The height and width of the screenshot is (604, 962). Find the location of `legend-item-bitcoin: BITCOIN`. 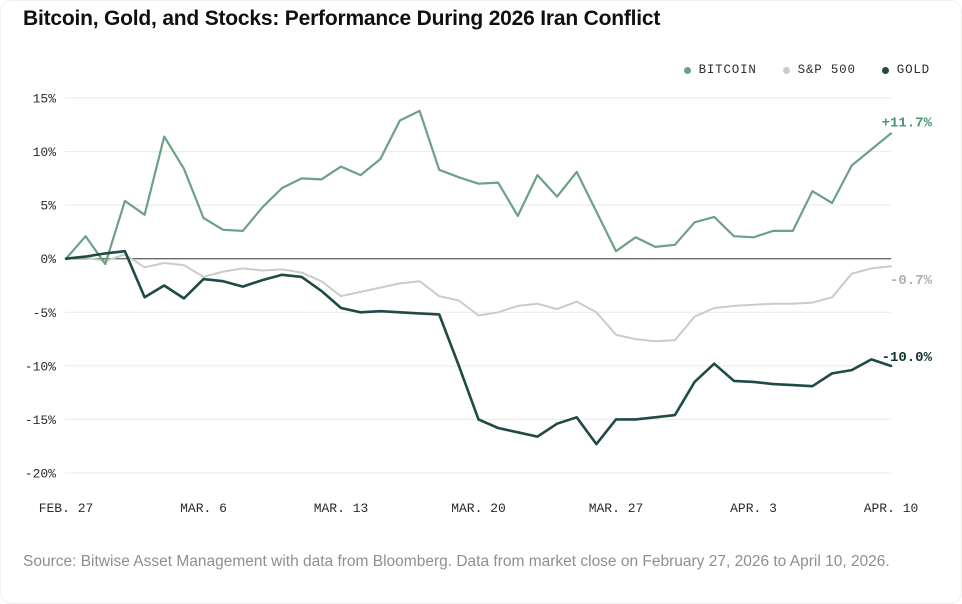

legend-item-bitcoin: BITCOIN is located at coordinates (720, 70).